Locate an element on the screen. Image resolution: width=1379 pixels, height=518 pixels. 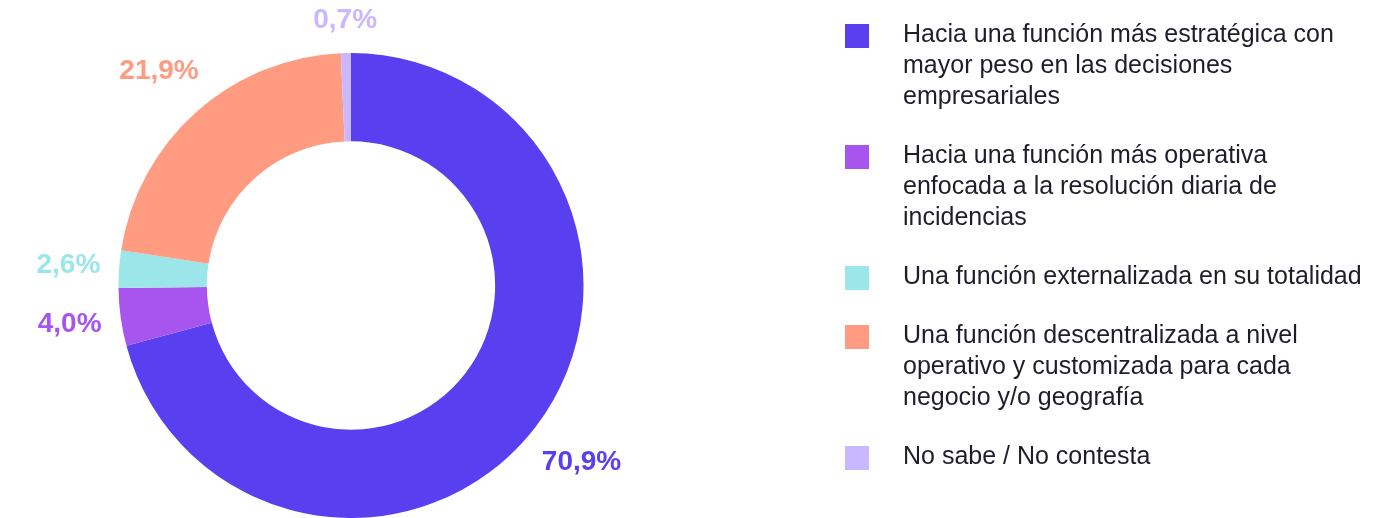
data-label: 0,7% is located at coordinates (345, 19).